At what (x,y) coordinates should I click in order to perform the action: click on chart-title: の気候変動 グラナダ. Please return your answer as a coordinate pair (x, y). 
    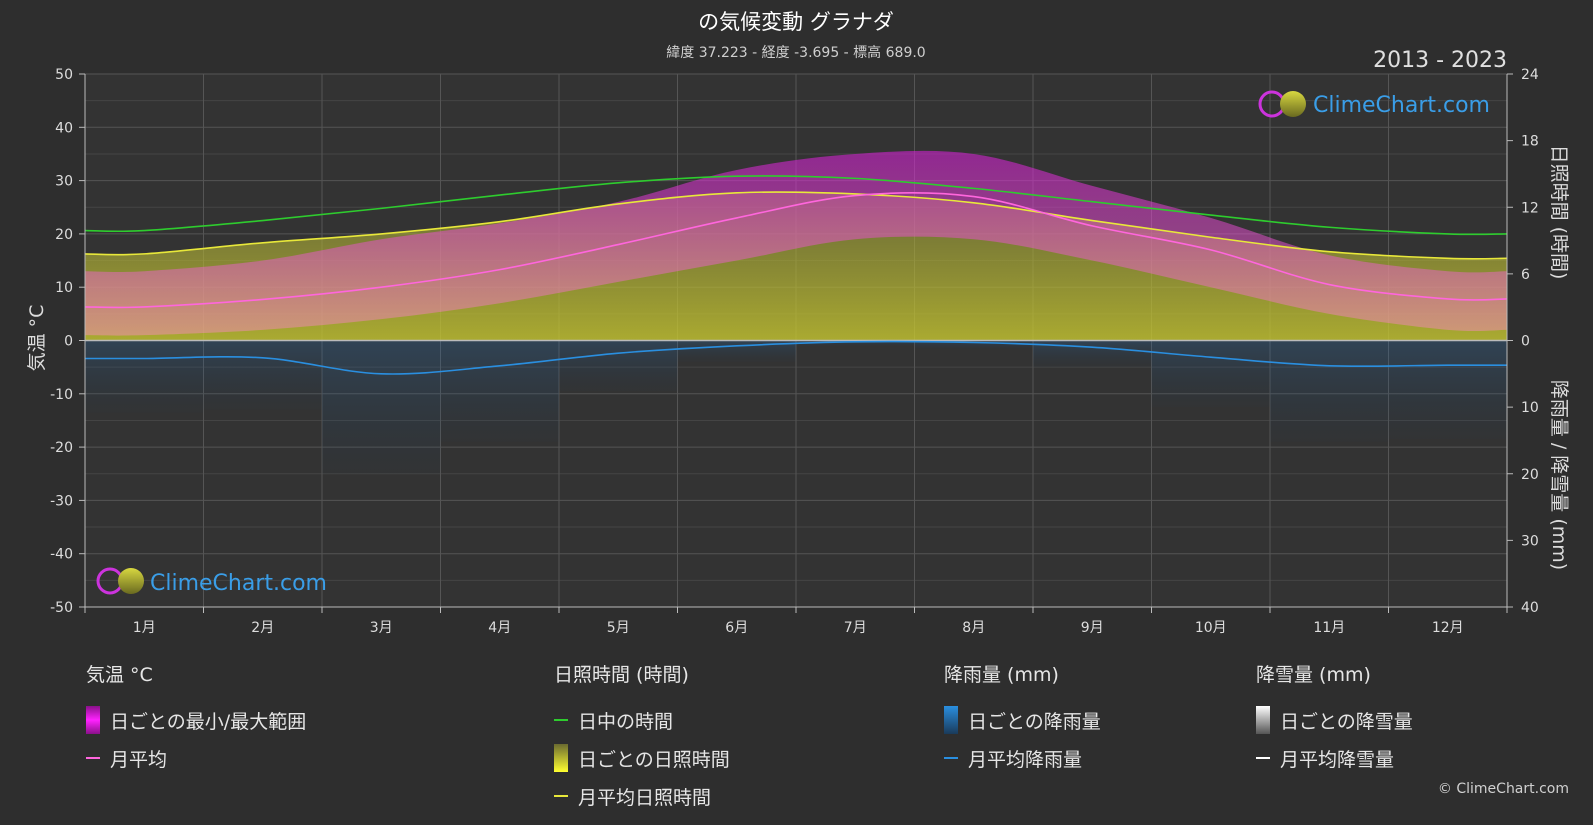
    Looking at the image, I should click on (796, 22).